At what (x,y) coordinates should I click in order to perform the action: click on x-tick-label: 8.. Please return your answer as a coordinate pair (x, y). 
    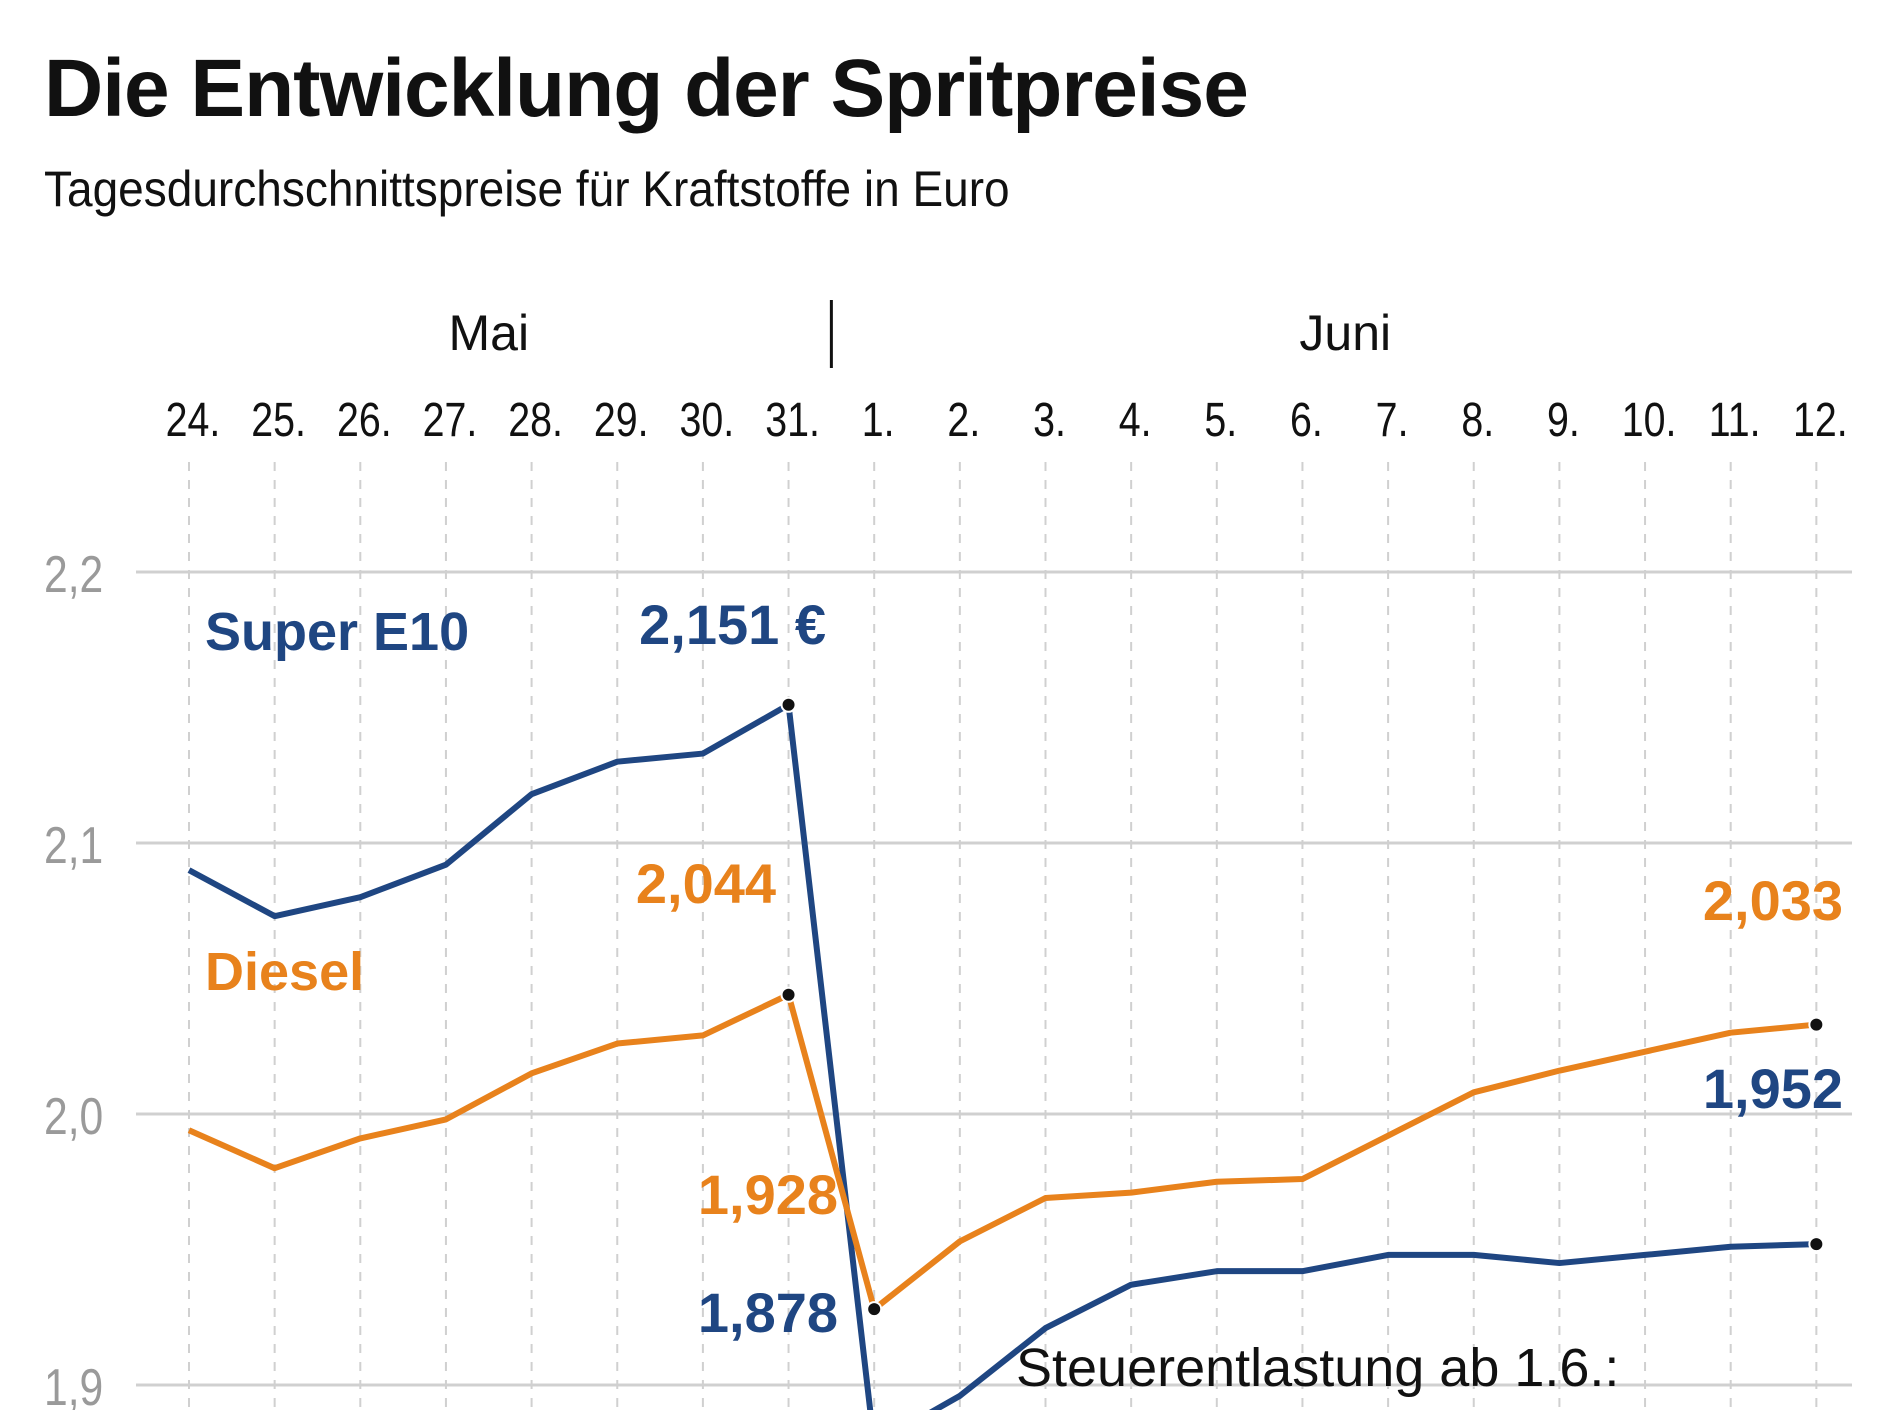
    Looking at the image, I should click on (1477, 420).